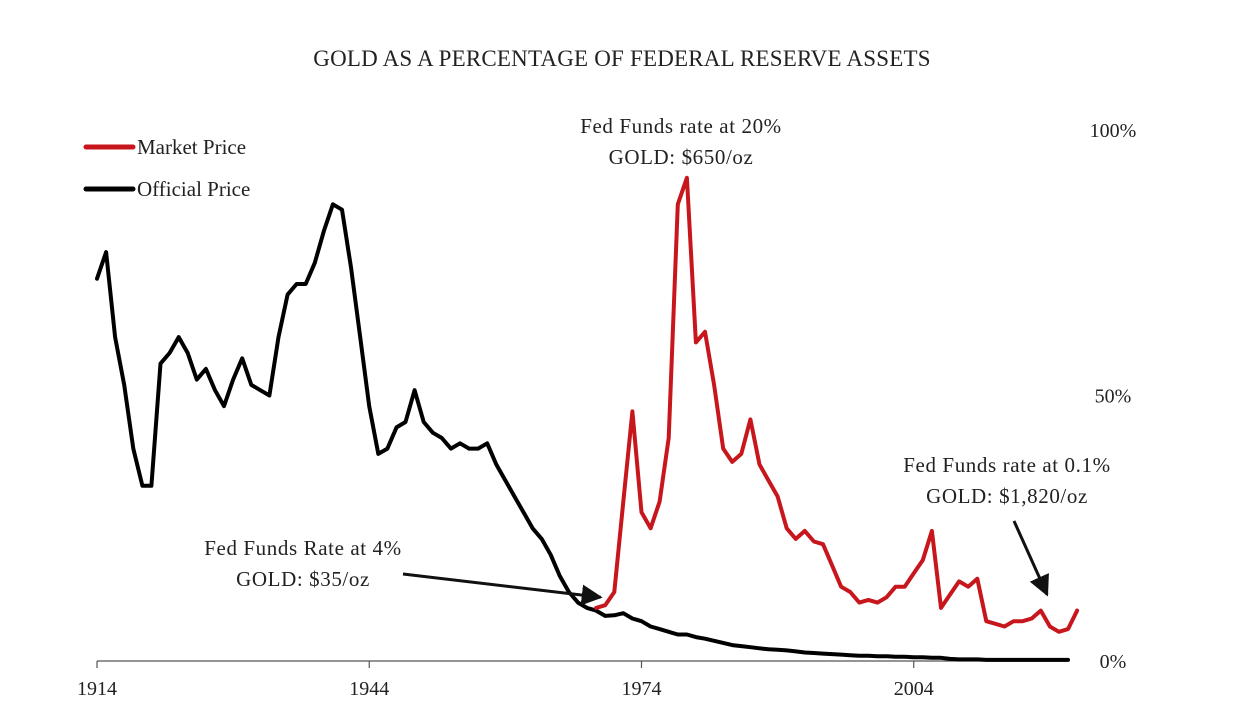  What do you see at coordinates (641, 689) in the screenshot?
I see `x-tick-label: 1974` at bounding box center [641, 689].